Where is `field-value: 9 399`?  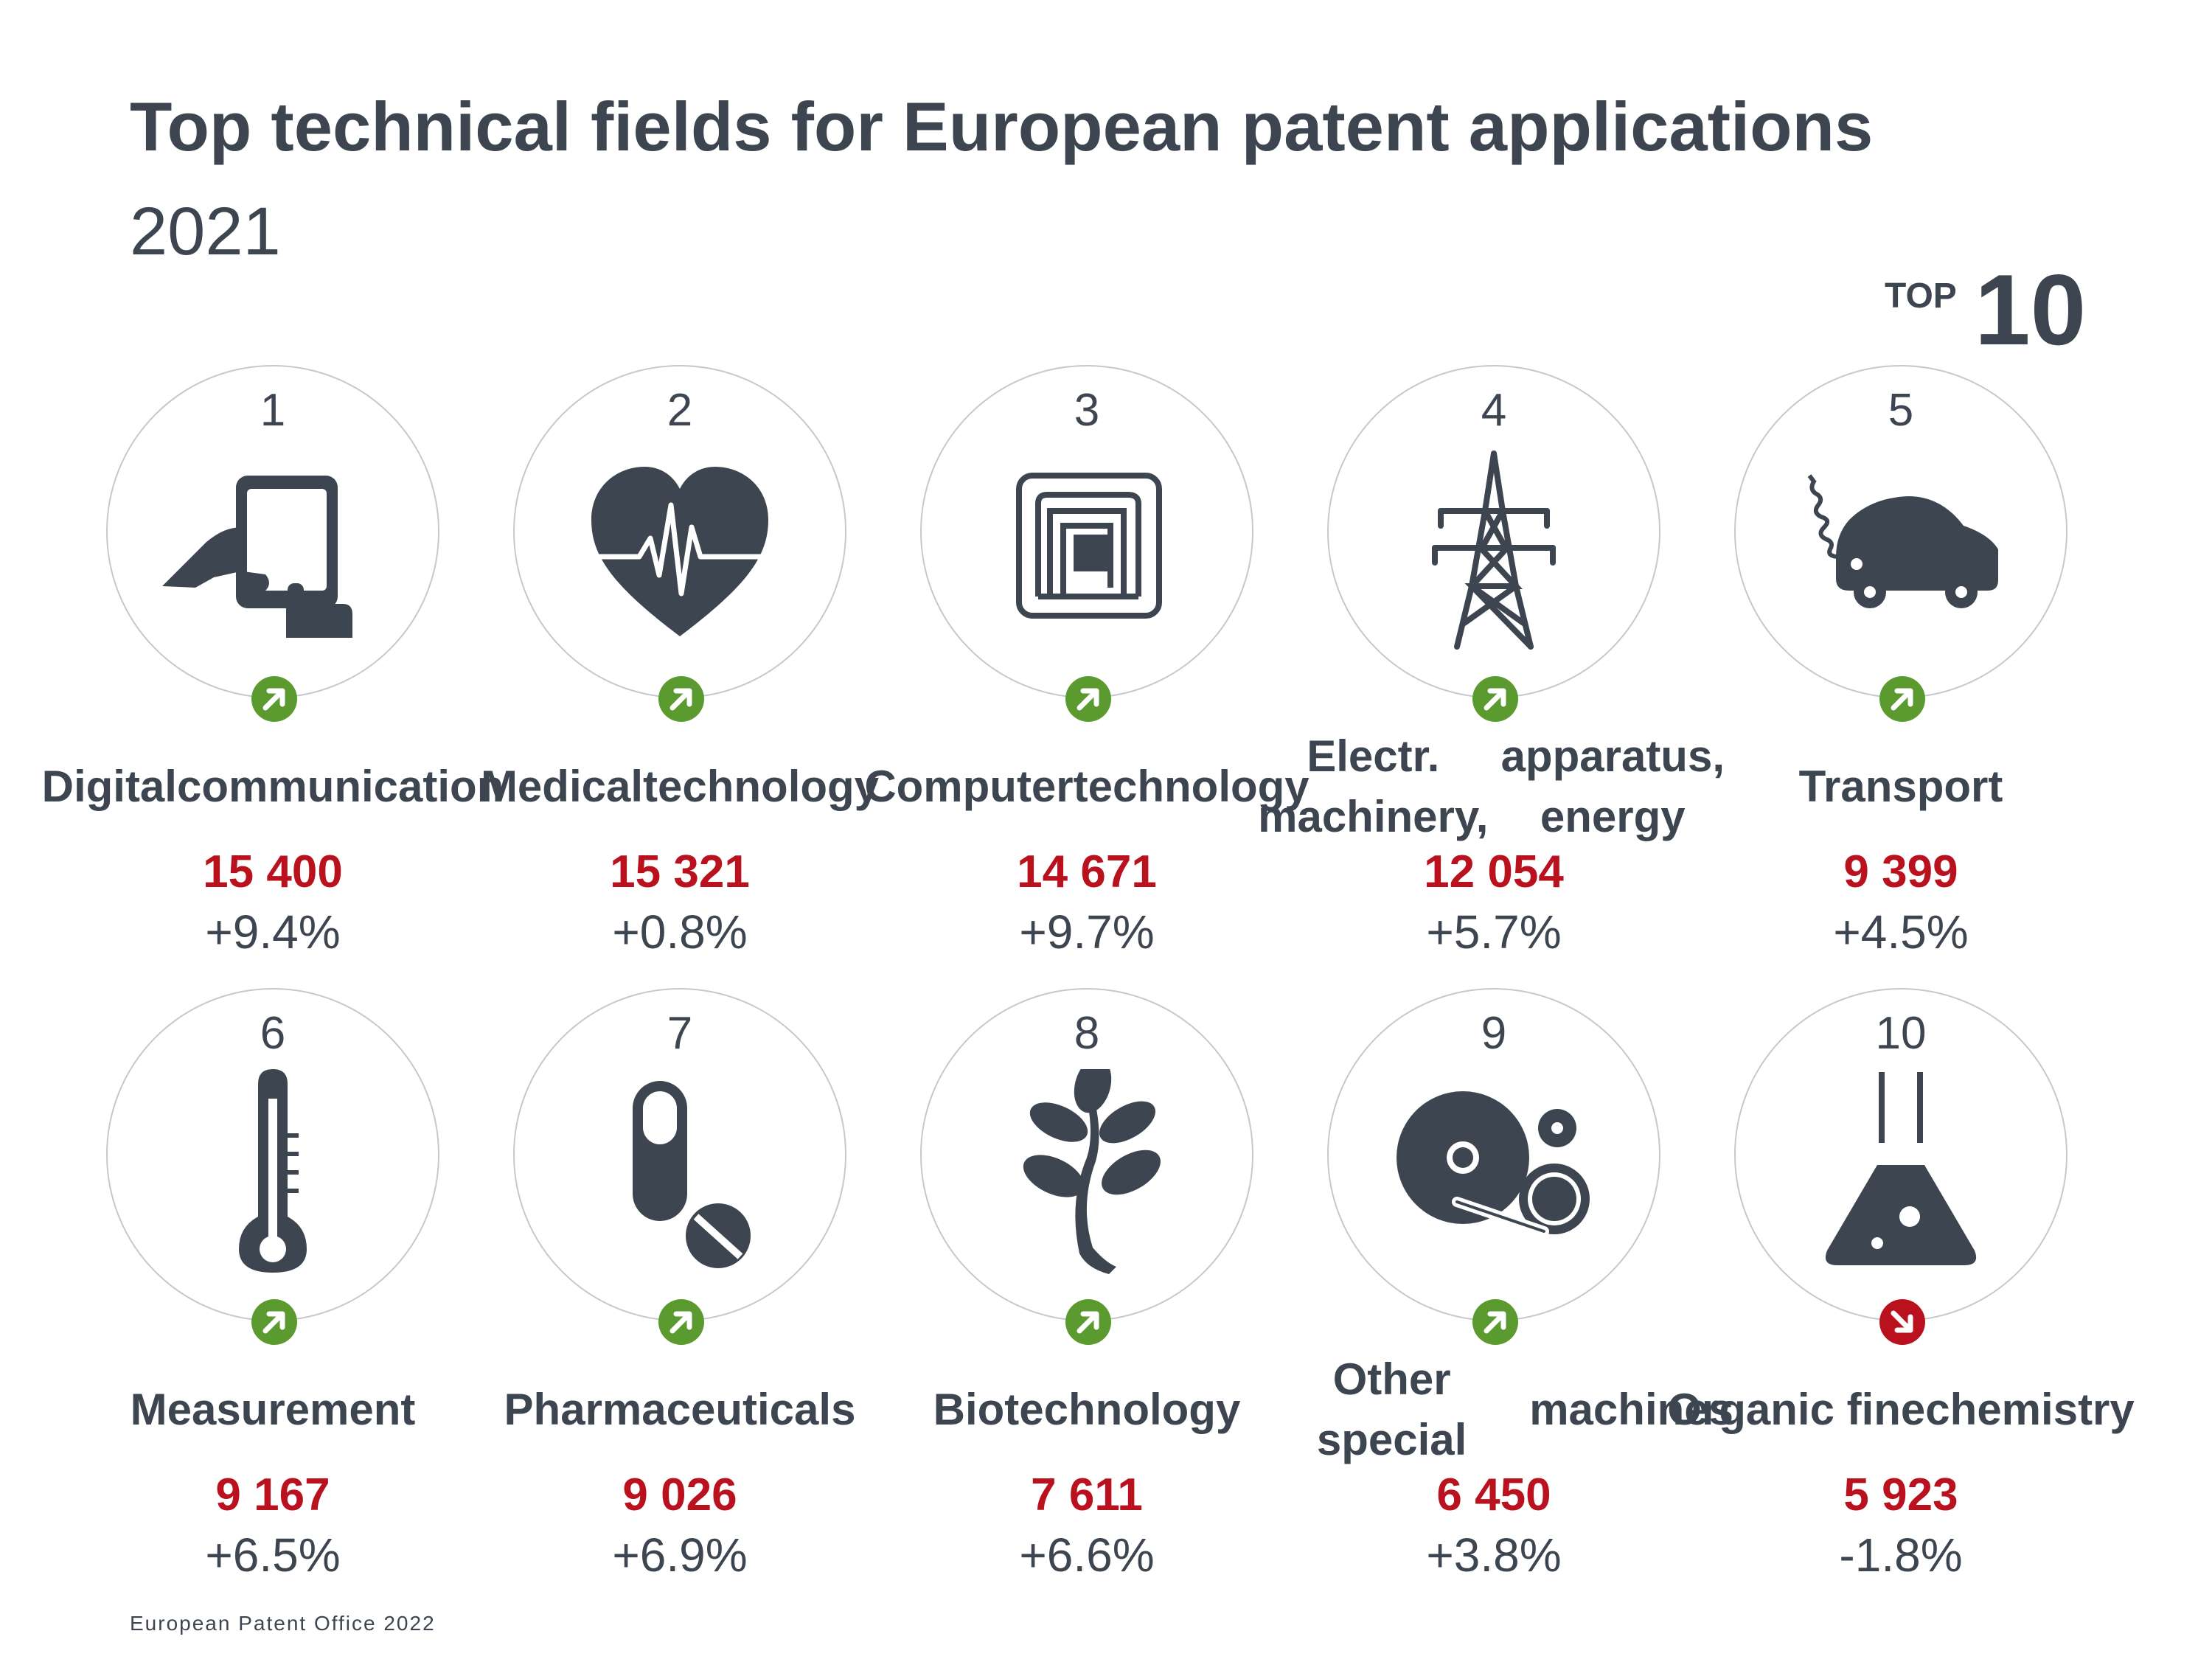
field-value: 9 399 is located at coordinates (1900, 871).